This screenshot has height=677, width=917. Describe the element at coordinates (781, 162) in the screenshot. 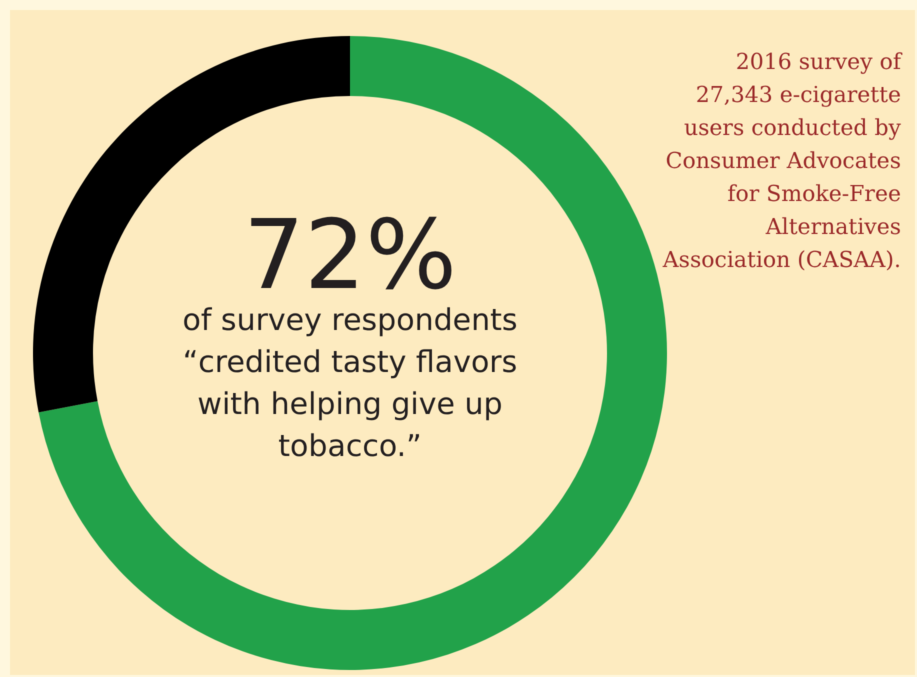

I see `text: 2016 survey of 27,343 e-cigarette users conducted by Consumer Advocates for Smoke-Free Alternatives Association (CASAA).` at that location.